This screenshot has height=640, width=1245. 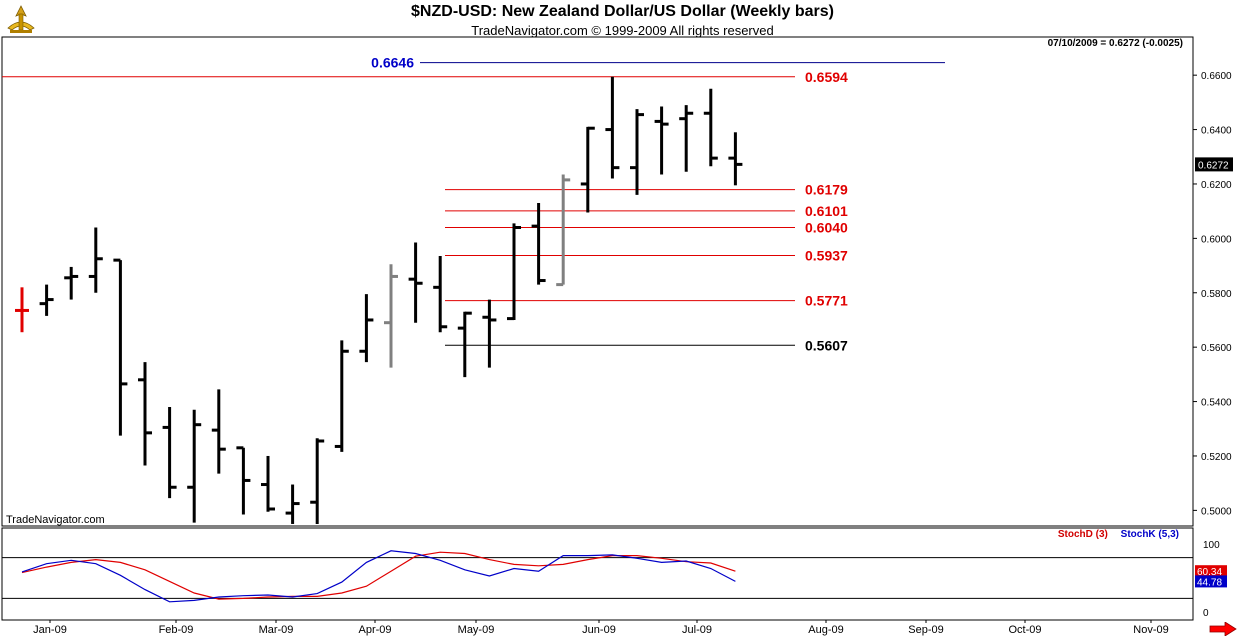 I want to click on stochd-value-label: 60.34, so click(x=1209, y=572).